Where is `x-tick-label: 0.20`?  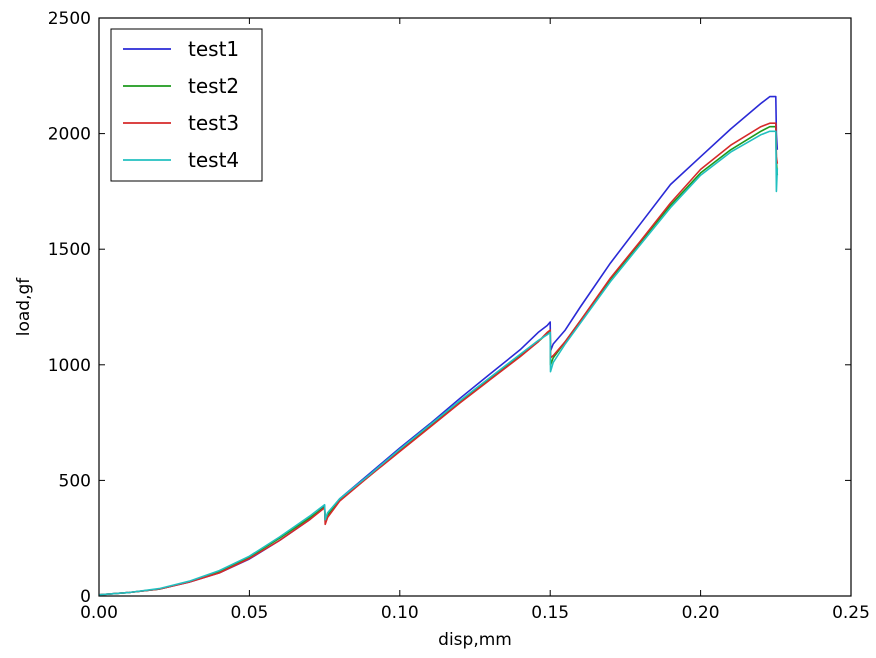 x-tick-label: 0.20 is located at coordinates (701, 613).